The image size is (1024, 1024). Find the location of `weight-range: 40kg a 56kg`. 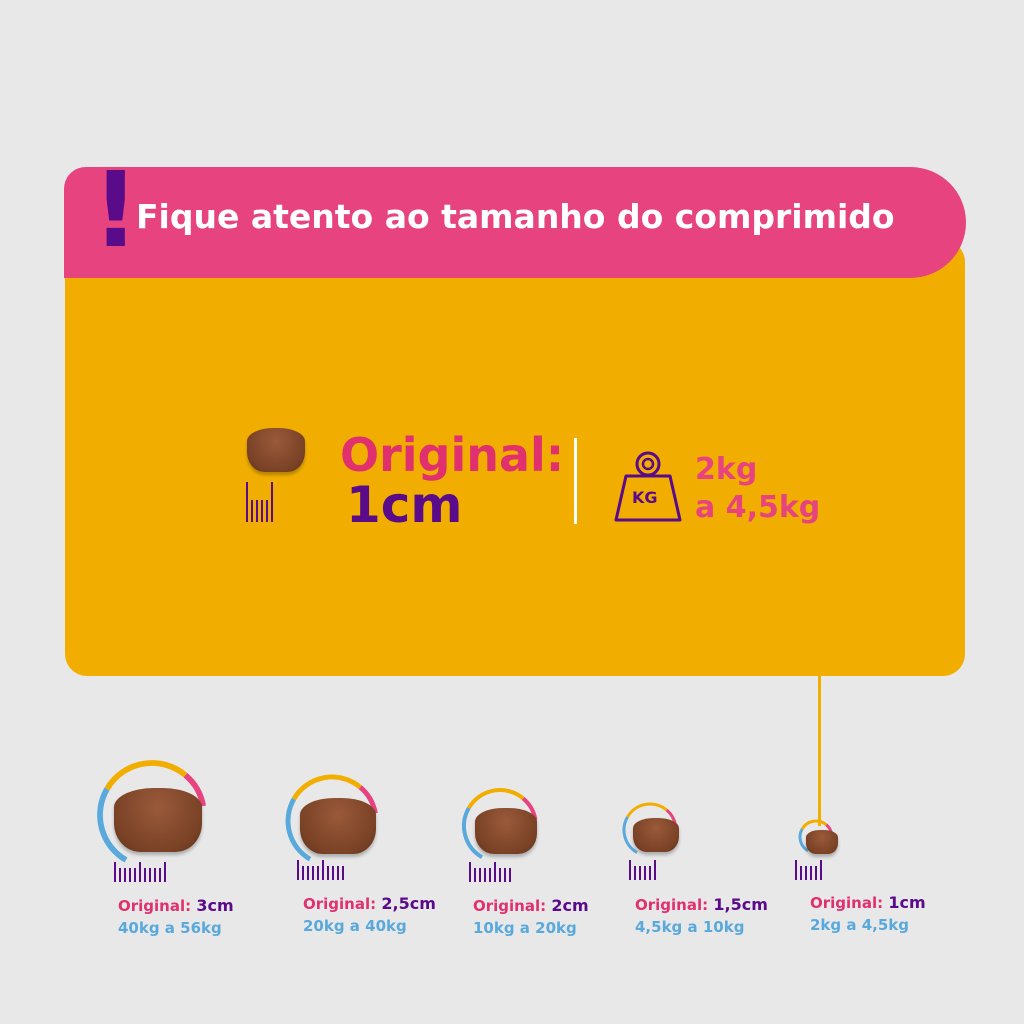

weight-range: 40kg a 56kg is located at coordinates (170, 928).